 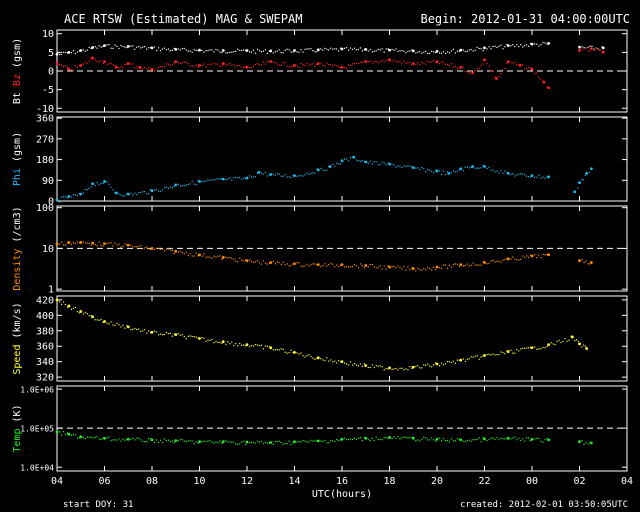 What do you see at coordinates (17, 150) in the screenshot?
I see `y-axis-label-part: (gsm)` at bounding box center [17, 150].